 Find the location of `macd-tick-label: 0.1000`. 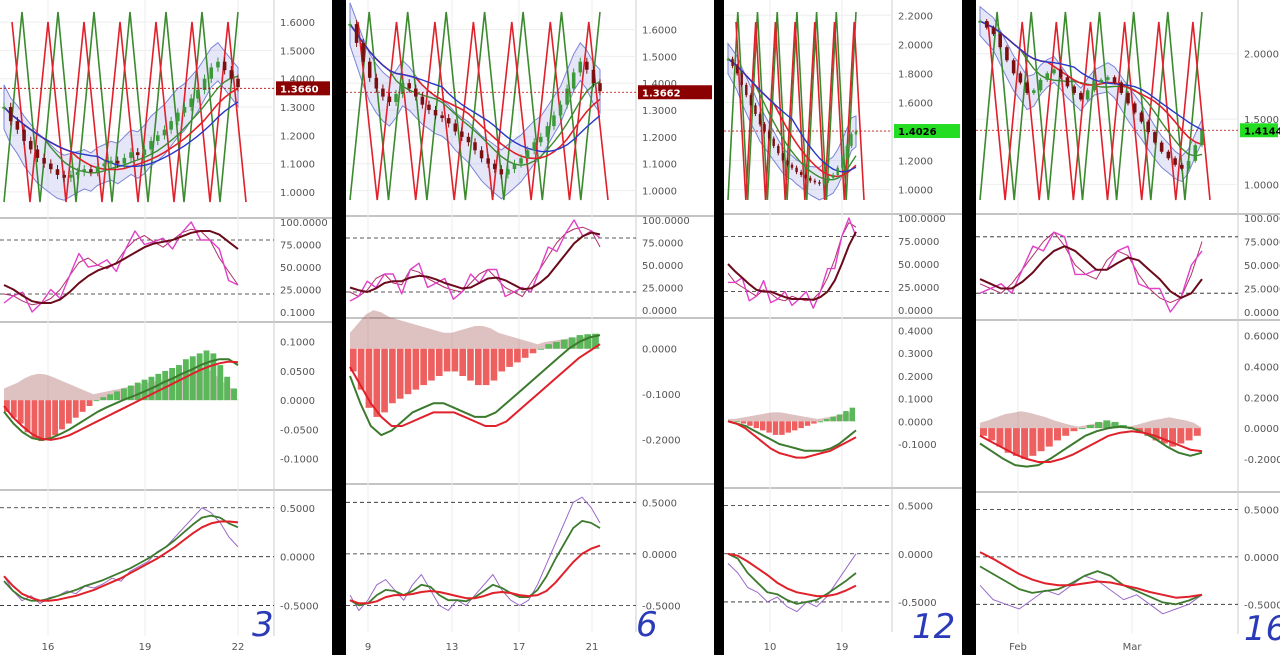

macd-tick-label: 0.1000 is located at coordinates (297, 343).